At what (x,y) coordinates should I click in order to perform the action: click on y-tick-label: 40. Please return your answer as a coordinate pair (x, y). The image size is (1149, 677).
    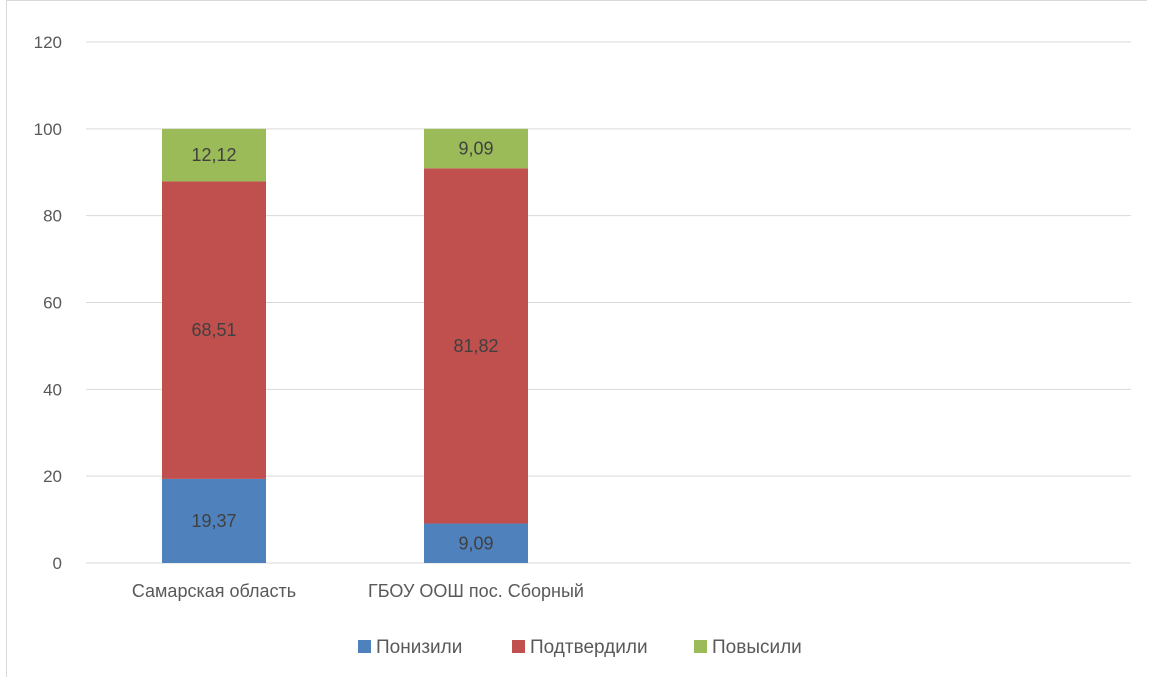
    Looking at the image, I should click on (52, 389).